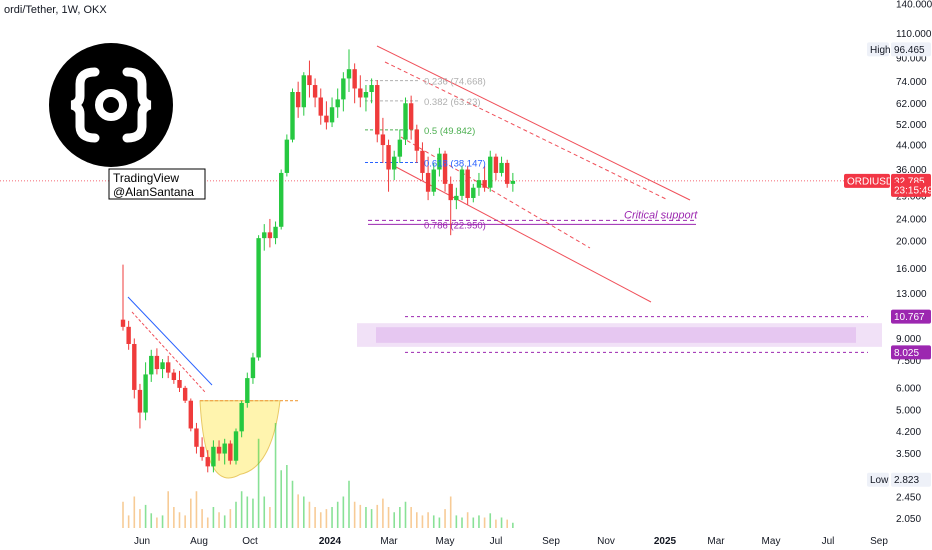 The image size is (932, 550). Describe the element at coordinates (526, 131) in the screenshot. I see `channel-mid-line` at that location.